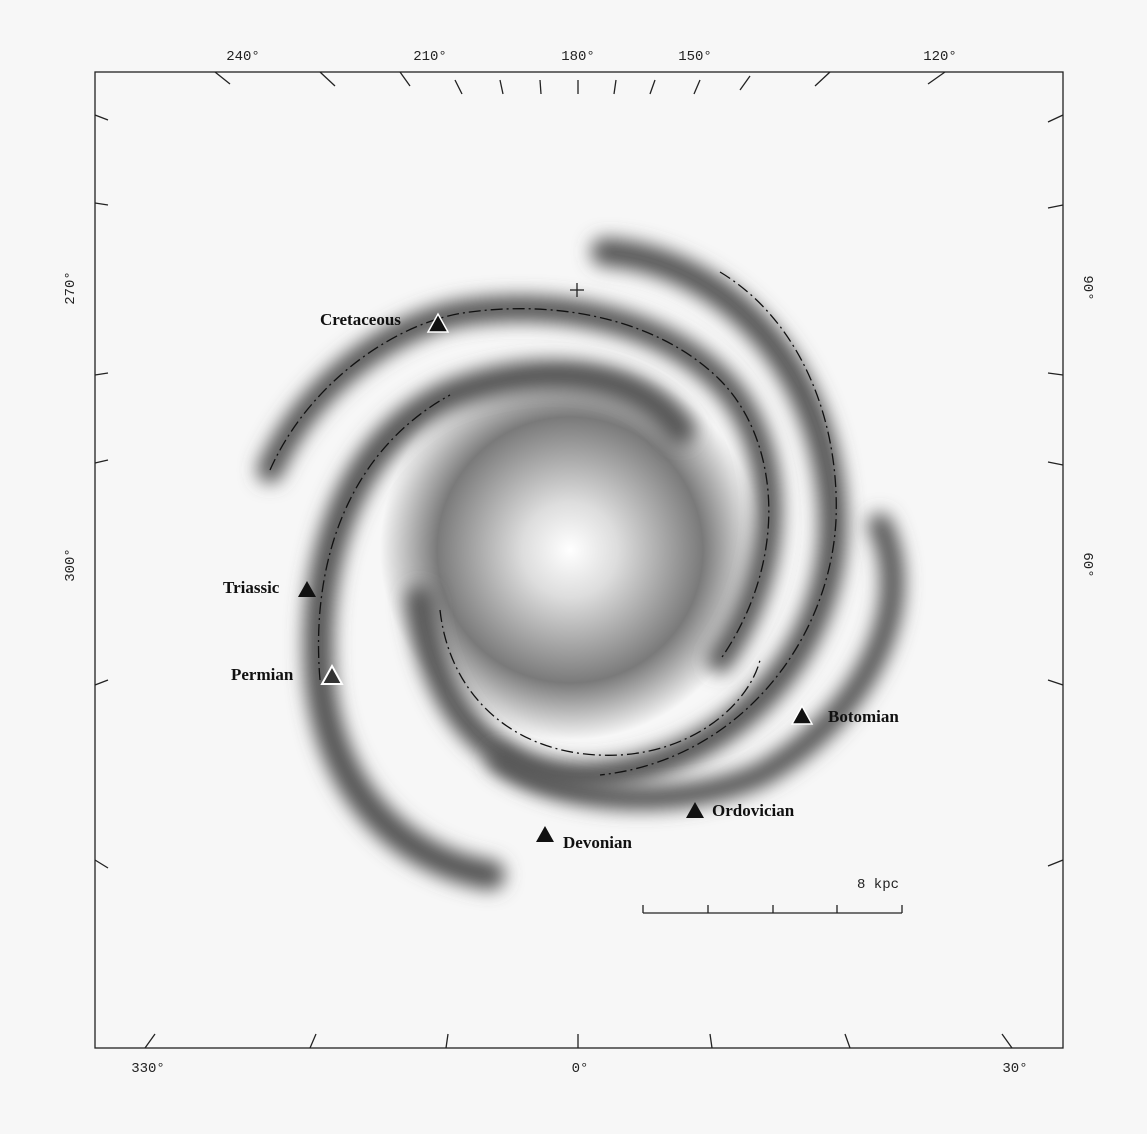 The height and width of the screenshot is (1134, 1147). I want to click on galactic-core, so click(570, 550).